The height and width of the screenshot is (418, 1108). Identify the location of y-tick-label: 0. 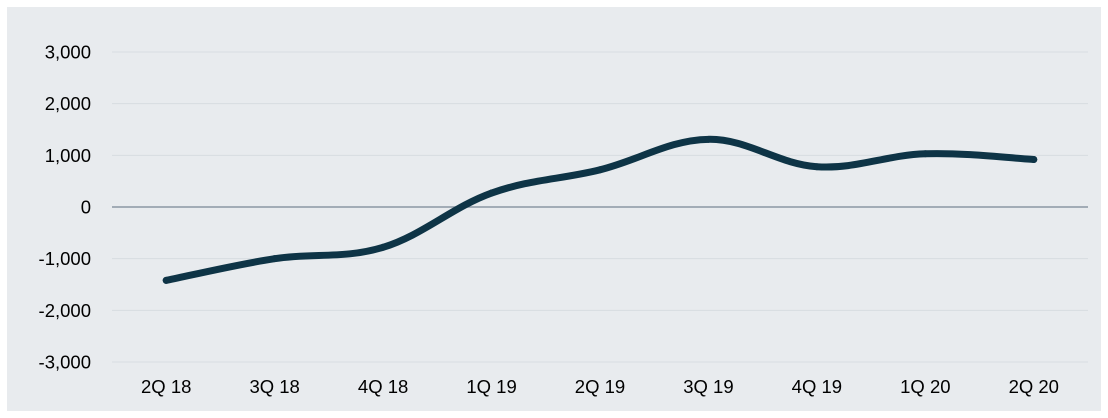
(86, 207).